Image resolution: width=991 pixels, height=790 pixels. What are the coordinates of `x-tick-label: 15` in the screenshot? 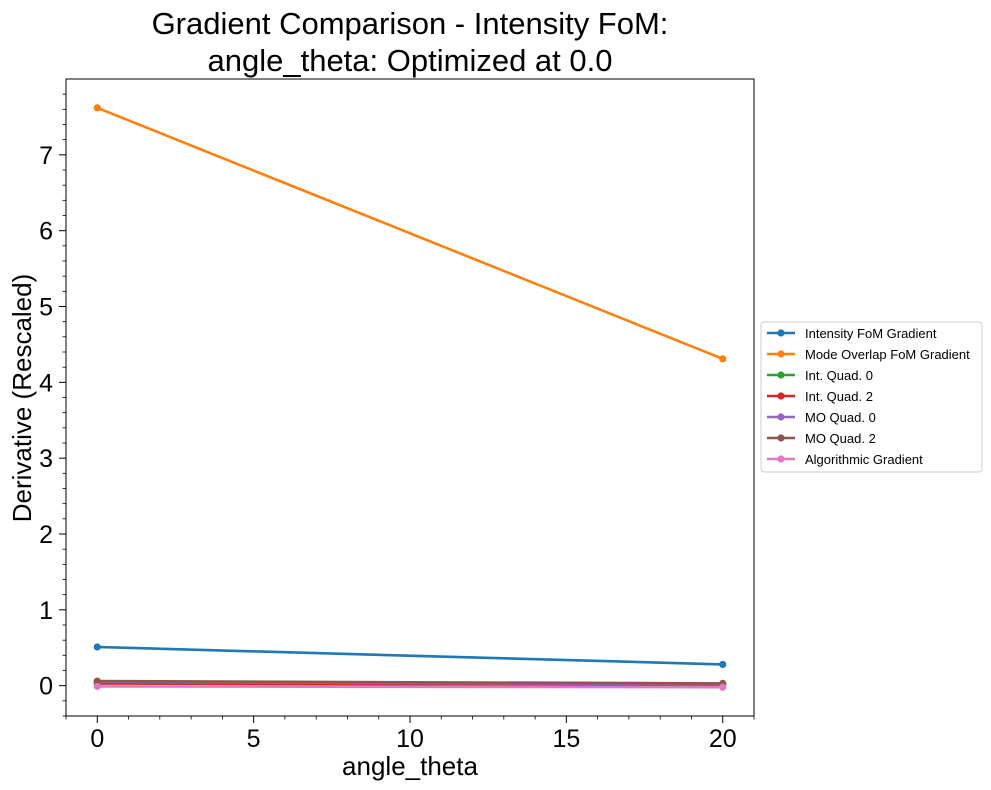 It's located at (566, 739).